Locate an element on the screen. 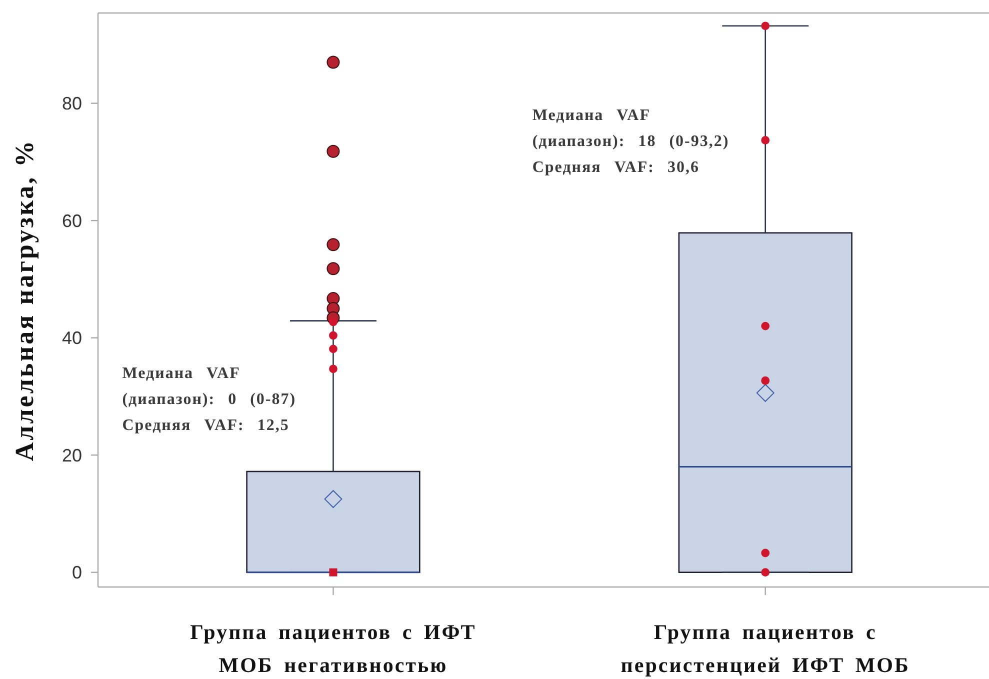 The image size is (989, 679). x-tick-label: Группа пациентов с персистенцией ИФТ МОБ is located at coordinates (765, 648).